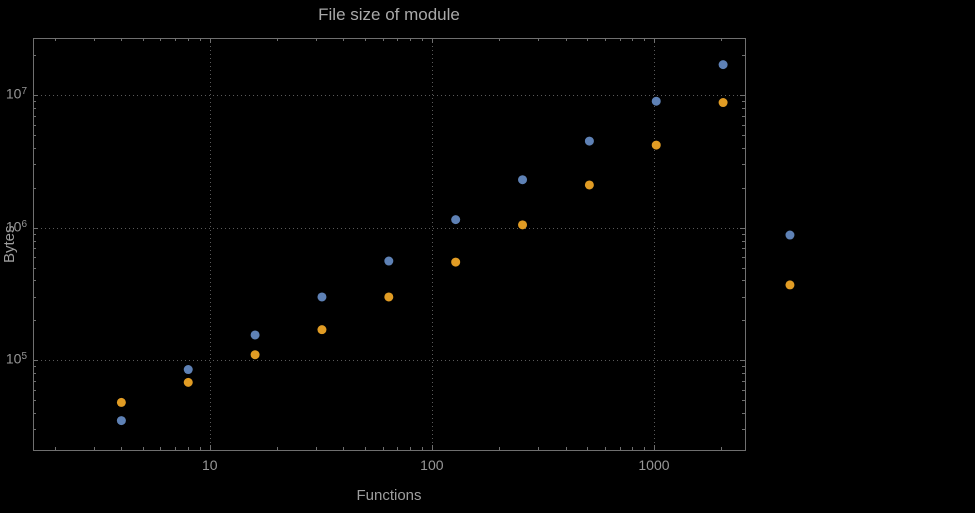  Describe the element at coordinates (432, 465) in the screenshot. I see `x-tick-label: 100` at that location.